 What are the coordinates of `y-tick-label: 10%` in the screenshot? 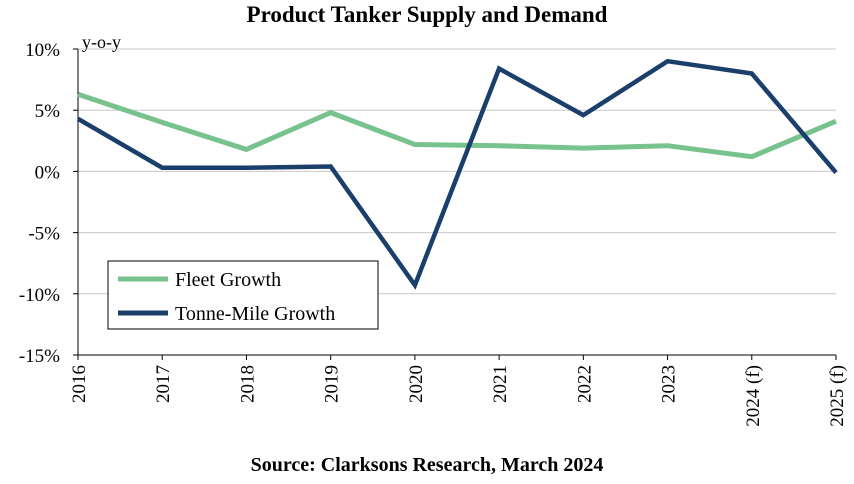 It's located at (42, 50).